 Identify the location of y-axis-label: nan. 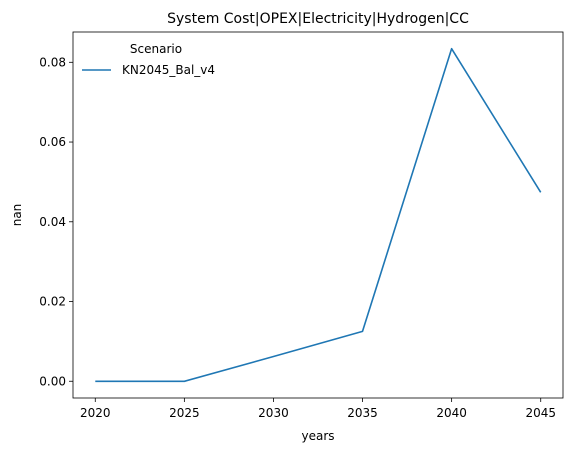
(17, 215).